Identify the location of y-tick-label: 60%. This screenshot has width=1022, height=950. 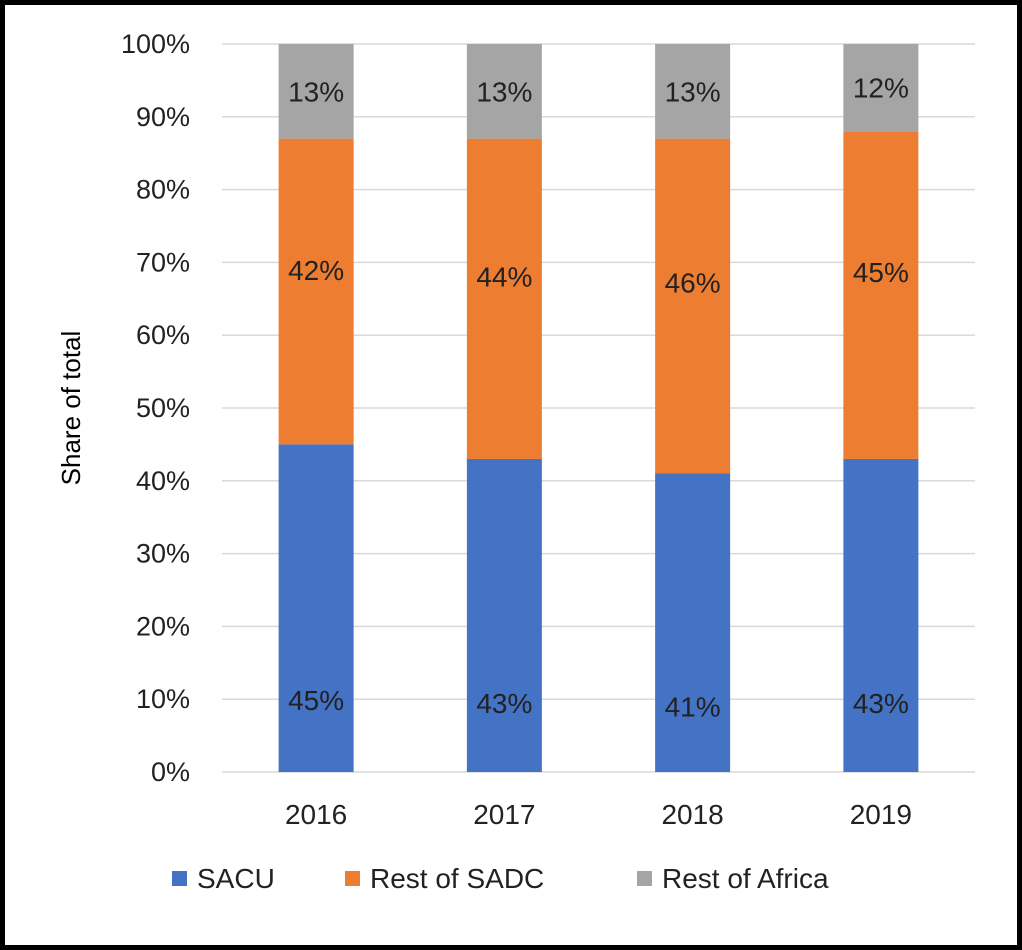
(163, 335).